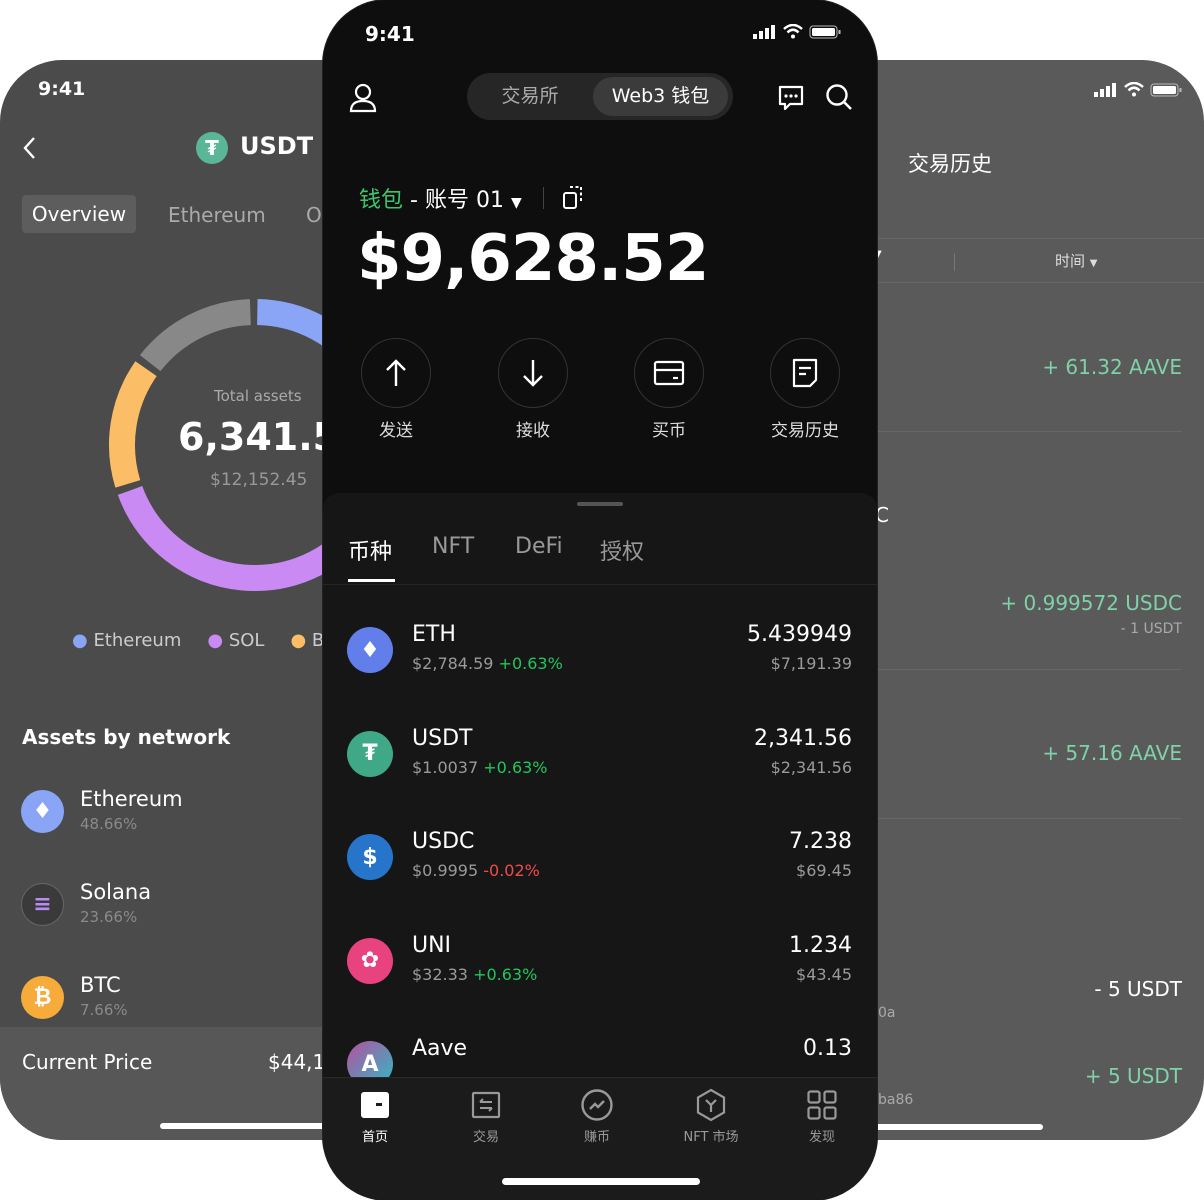 This screenshot has width=1204, height=1200. What do you see at coordinates (799, 634) in the screenshot?
I see `token-amount: 5.439949` at bounding box center [799, 634].